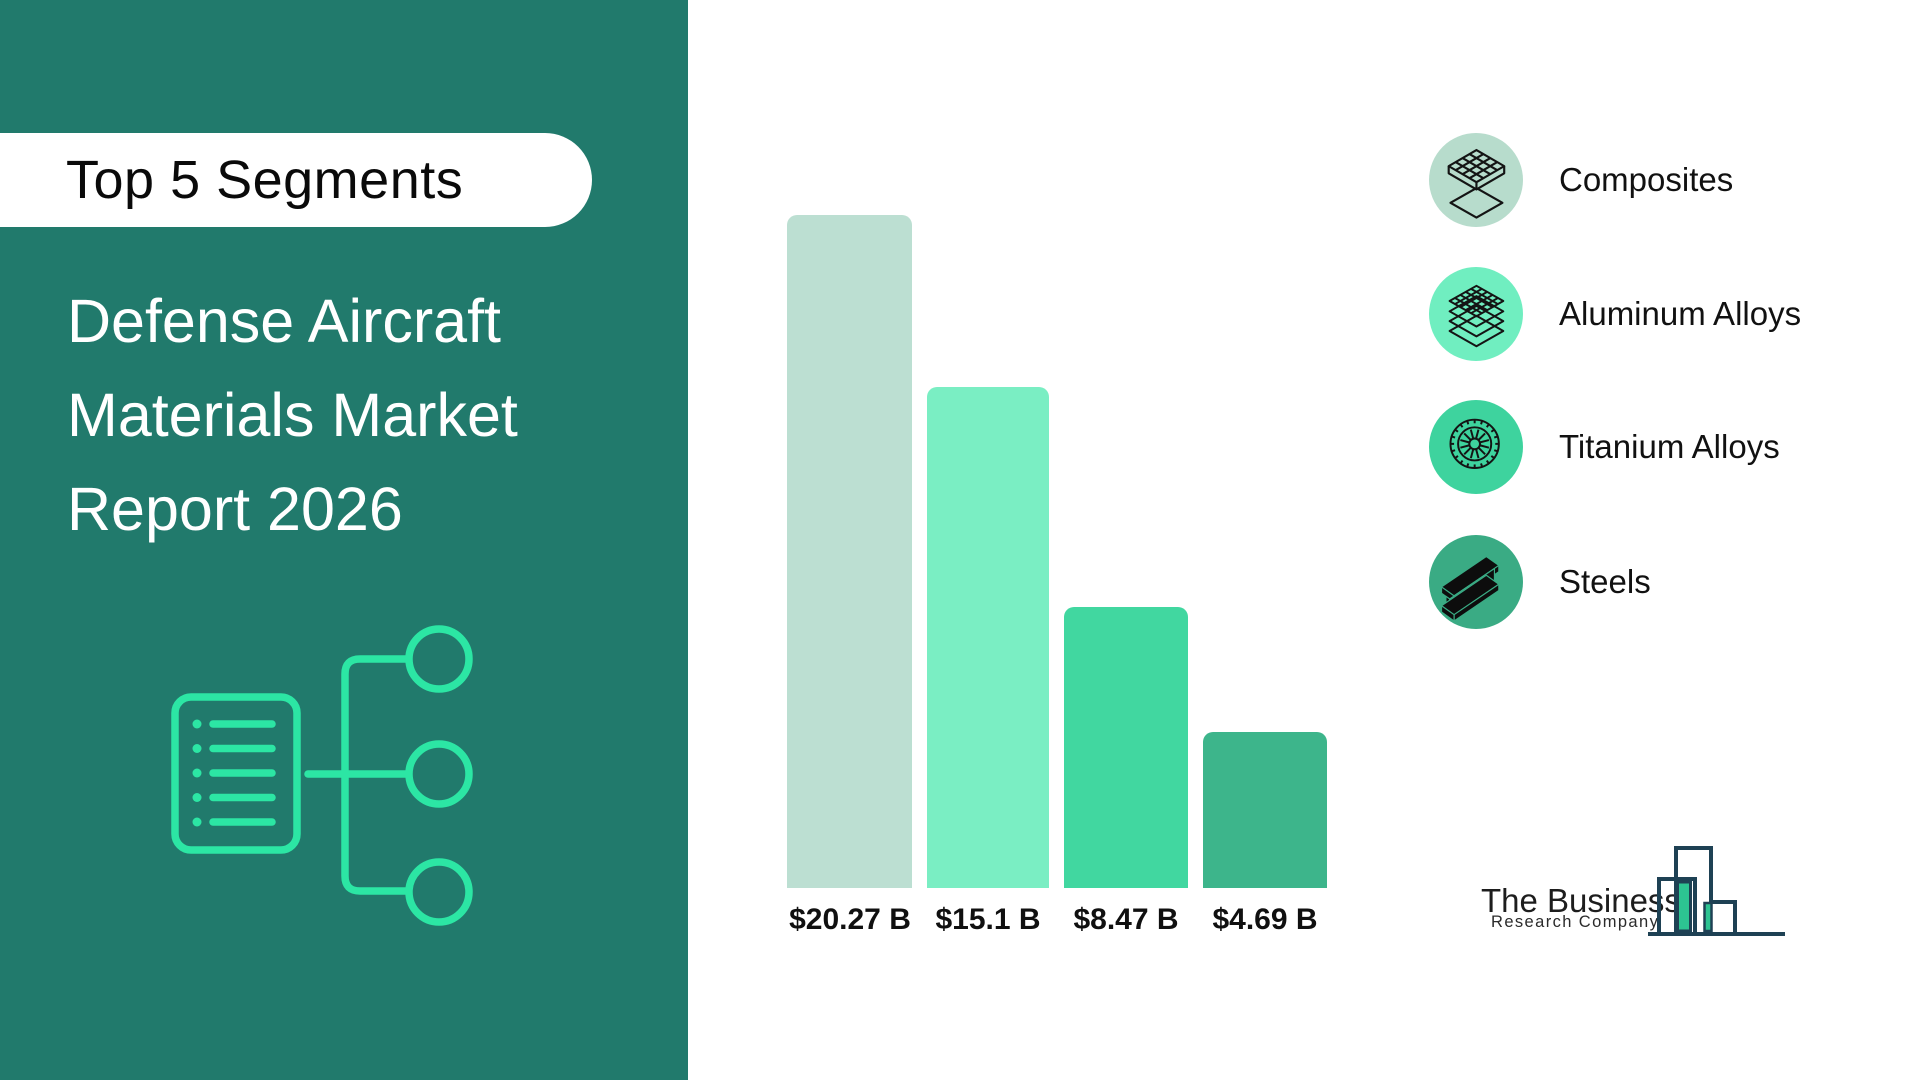 This screenshot has height=1080, width=1920. I want to click on aluminum-layers-icon, so click(1476, 316).